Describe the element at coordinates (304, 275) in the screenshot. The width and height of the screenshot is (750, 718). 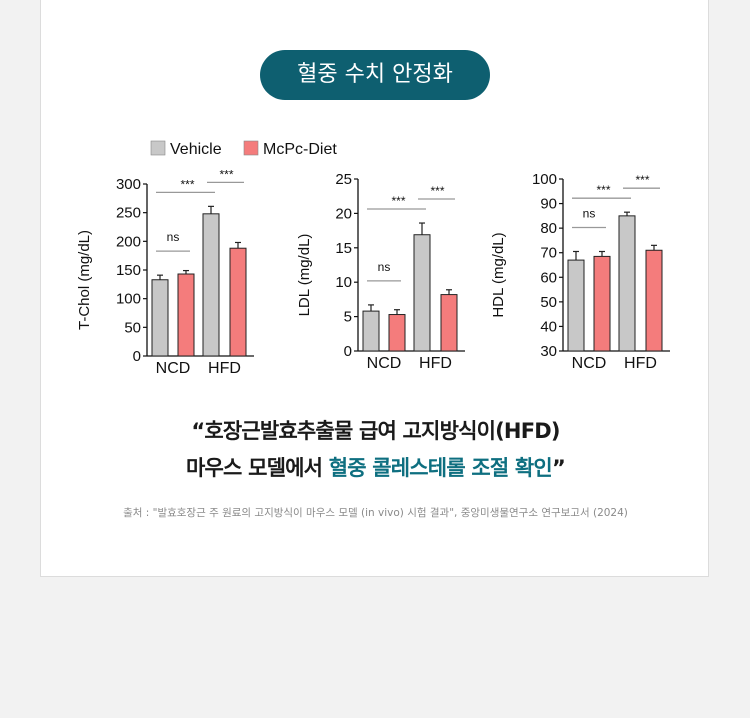
I see `y-axis-label-1: LDL (mg/dL)` at that location.